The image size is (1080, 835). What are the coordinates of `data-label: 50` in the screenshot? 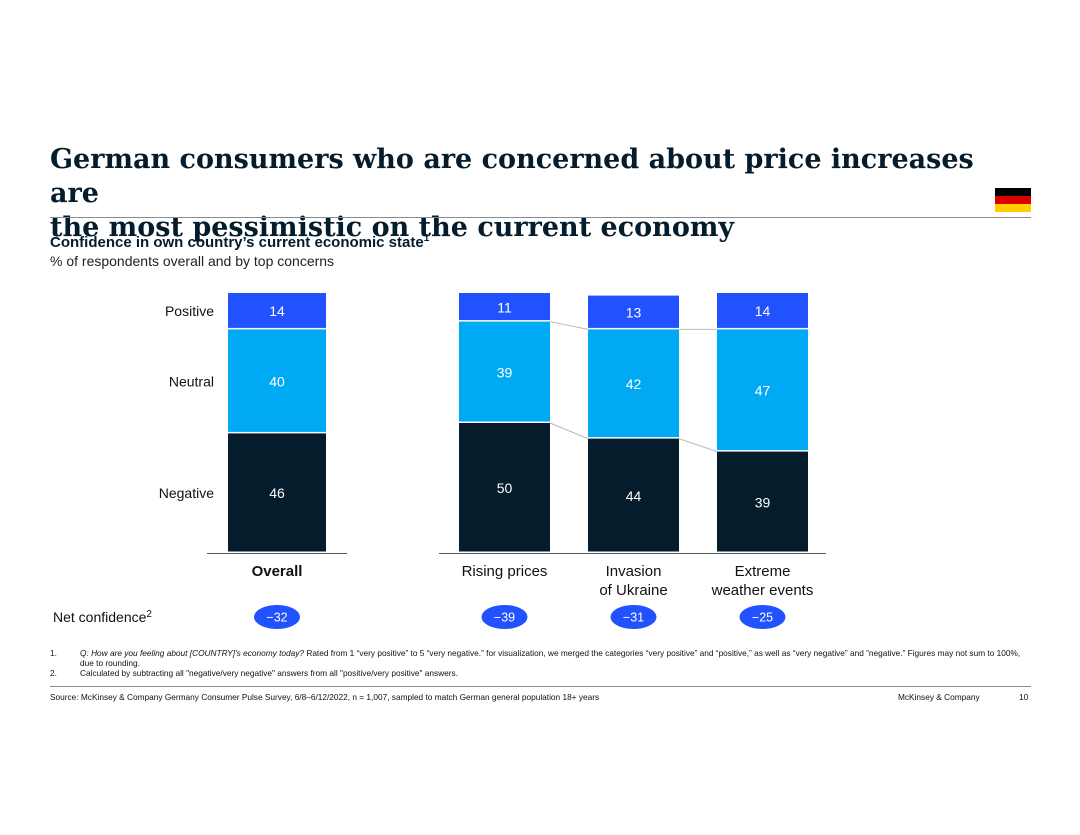 It's located at (505, 488).